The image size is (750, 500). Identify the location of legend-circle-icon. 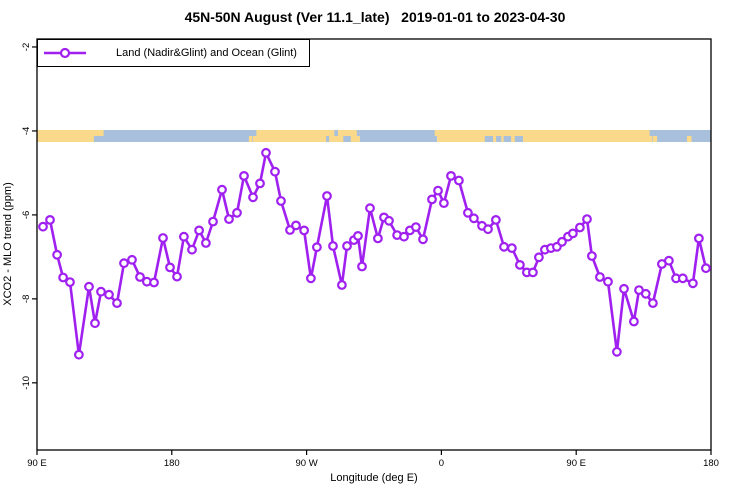
(65, 53).